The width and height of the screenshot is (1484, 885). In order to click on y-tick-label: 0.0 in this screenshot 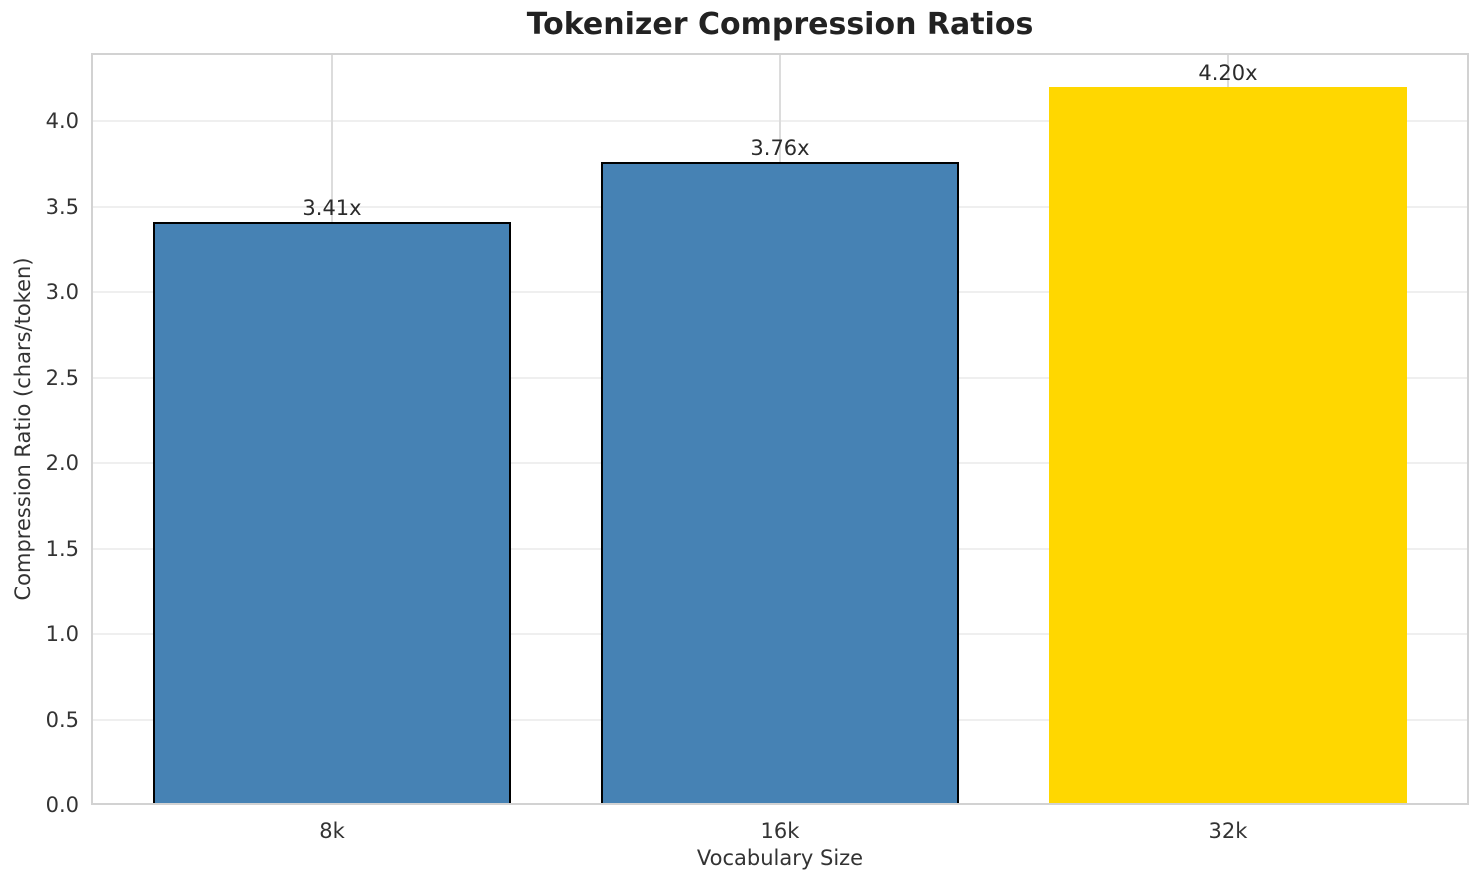, I will do `click(62, 805)`.